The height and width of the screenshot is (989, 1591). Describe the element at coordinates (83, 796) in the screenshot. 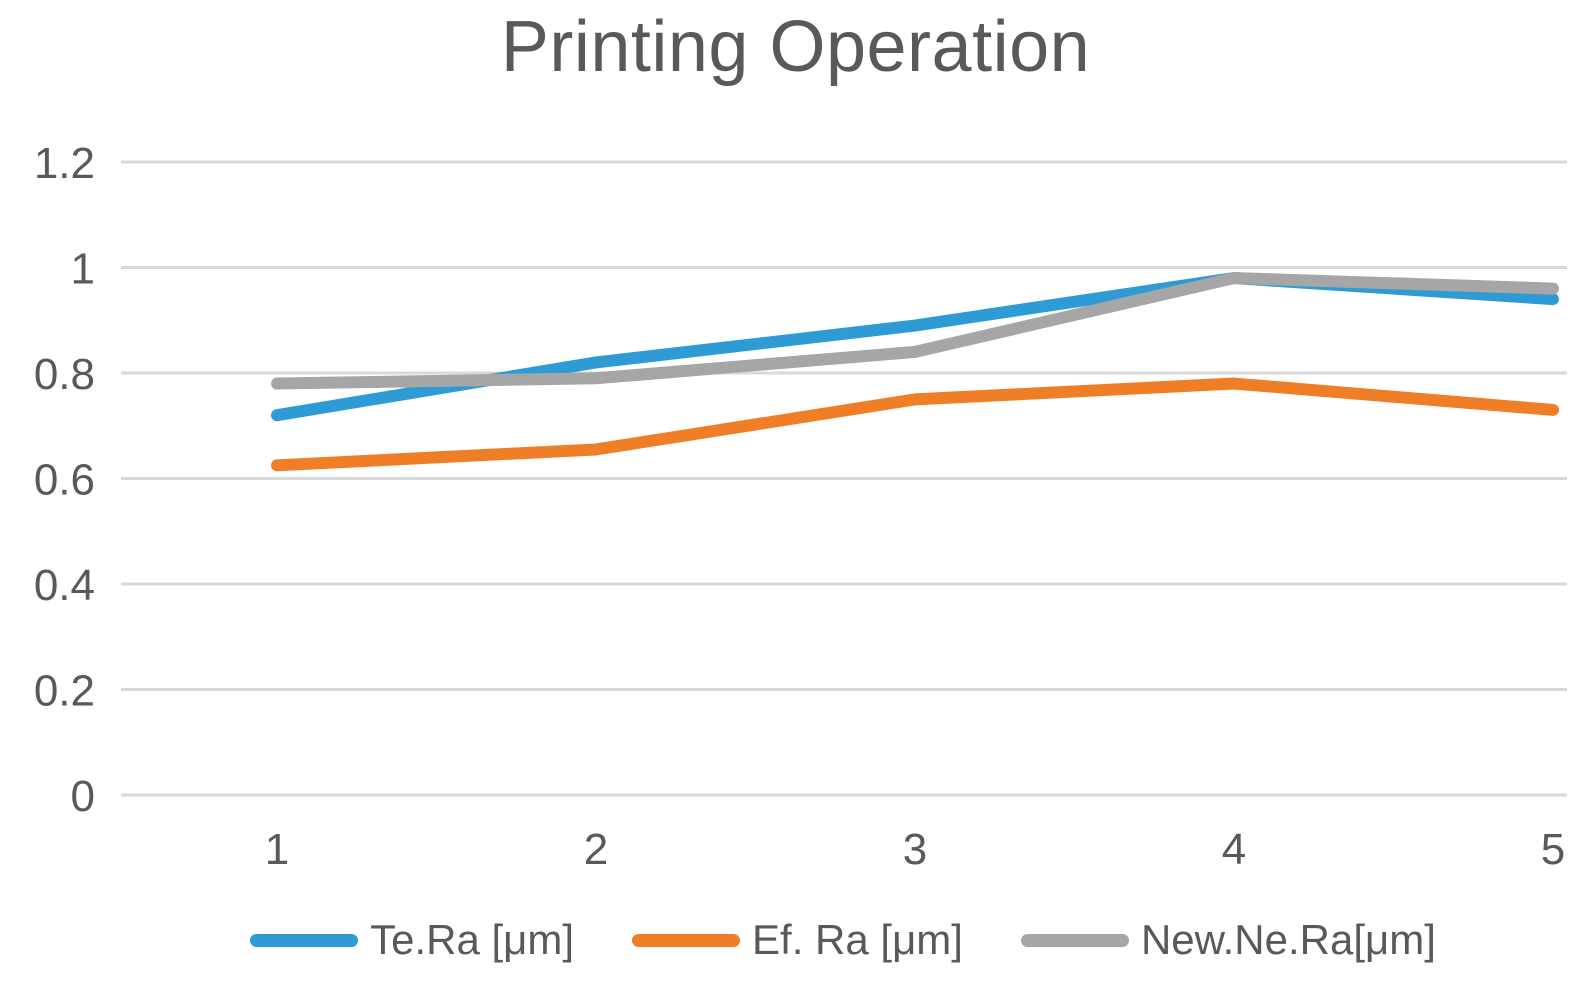

I see `y-axis-tick-label: 0` at that location.